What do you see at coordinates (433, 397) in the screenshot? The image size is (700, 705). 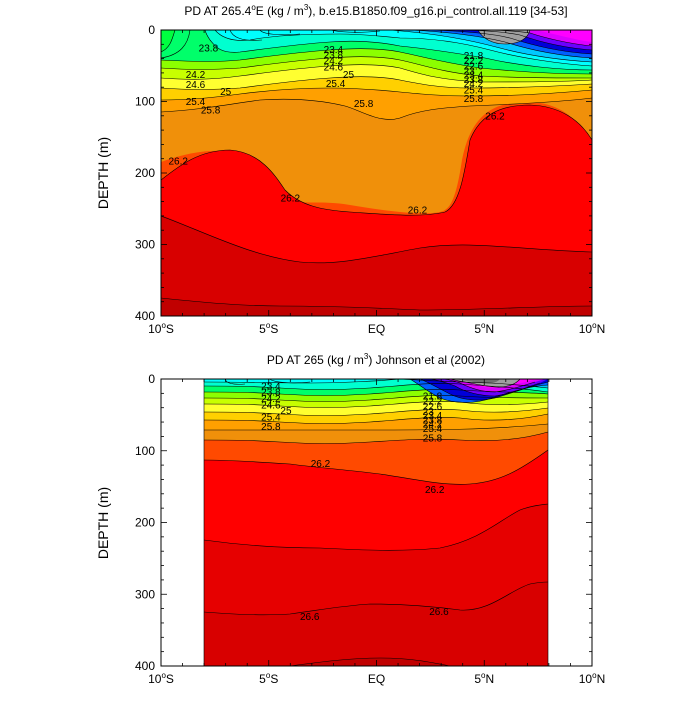 I see `contour-label: 21.8` at bounding box center [433, 397].